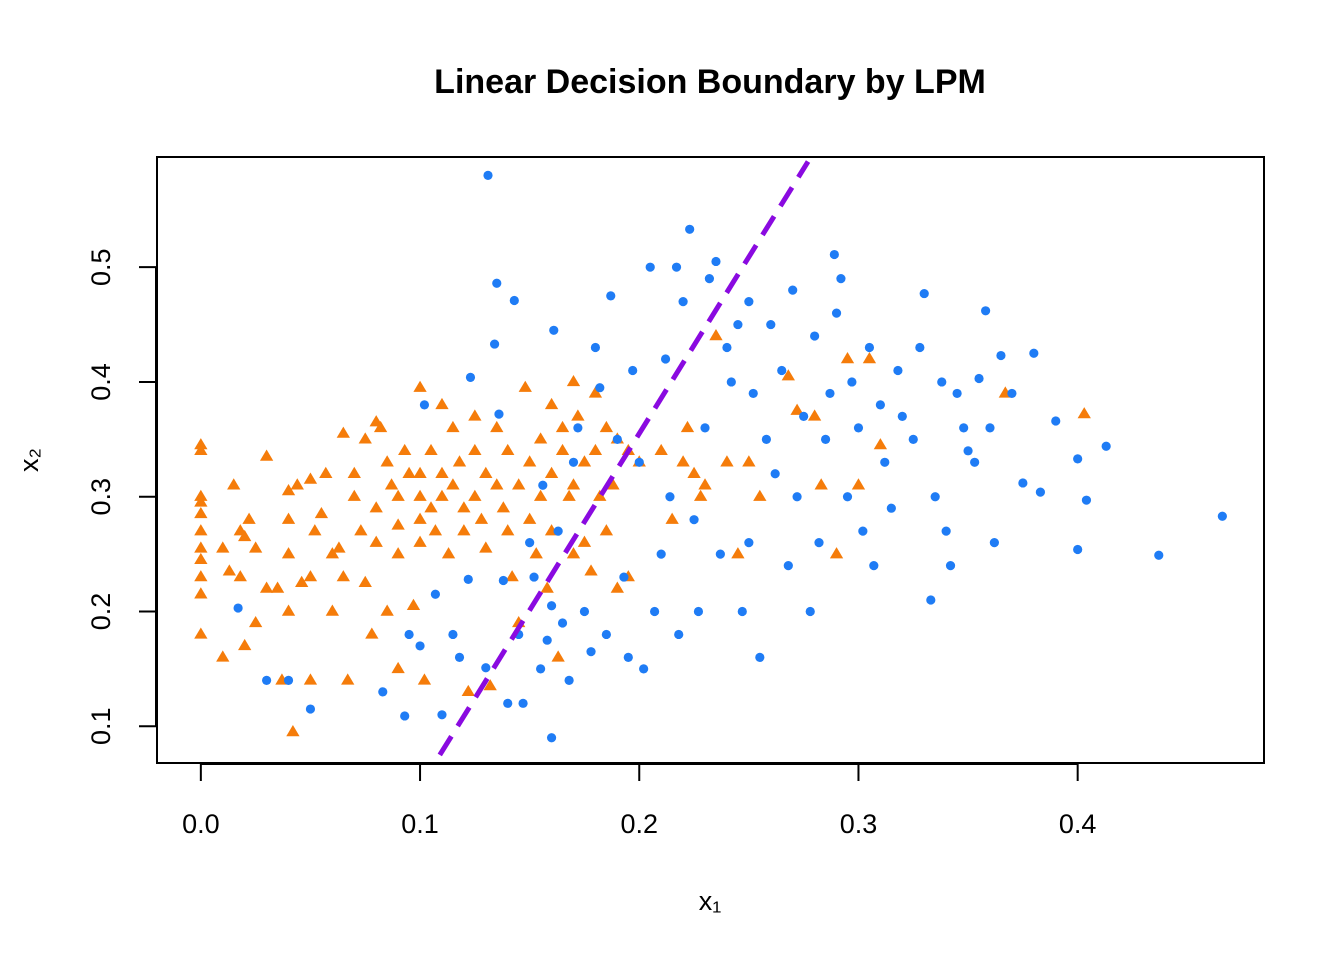  Describe the element at coordinates (101, 267) in the screenshot. I see `y-tick-label: 0.5` at that location.